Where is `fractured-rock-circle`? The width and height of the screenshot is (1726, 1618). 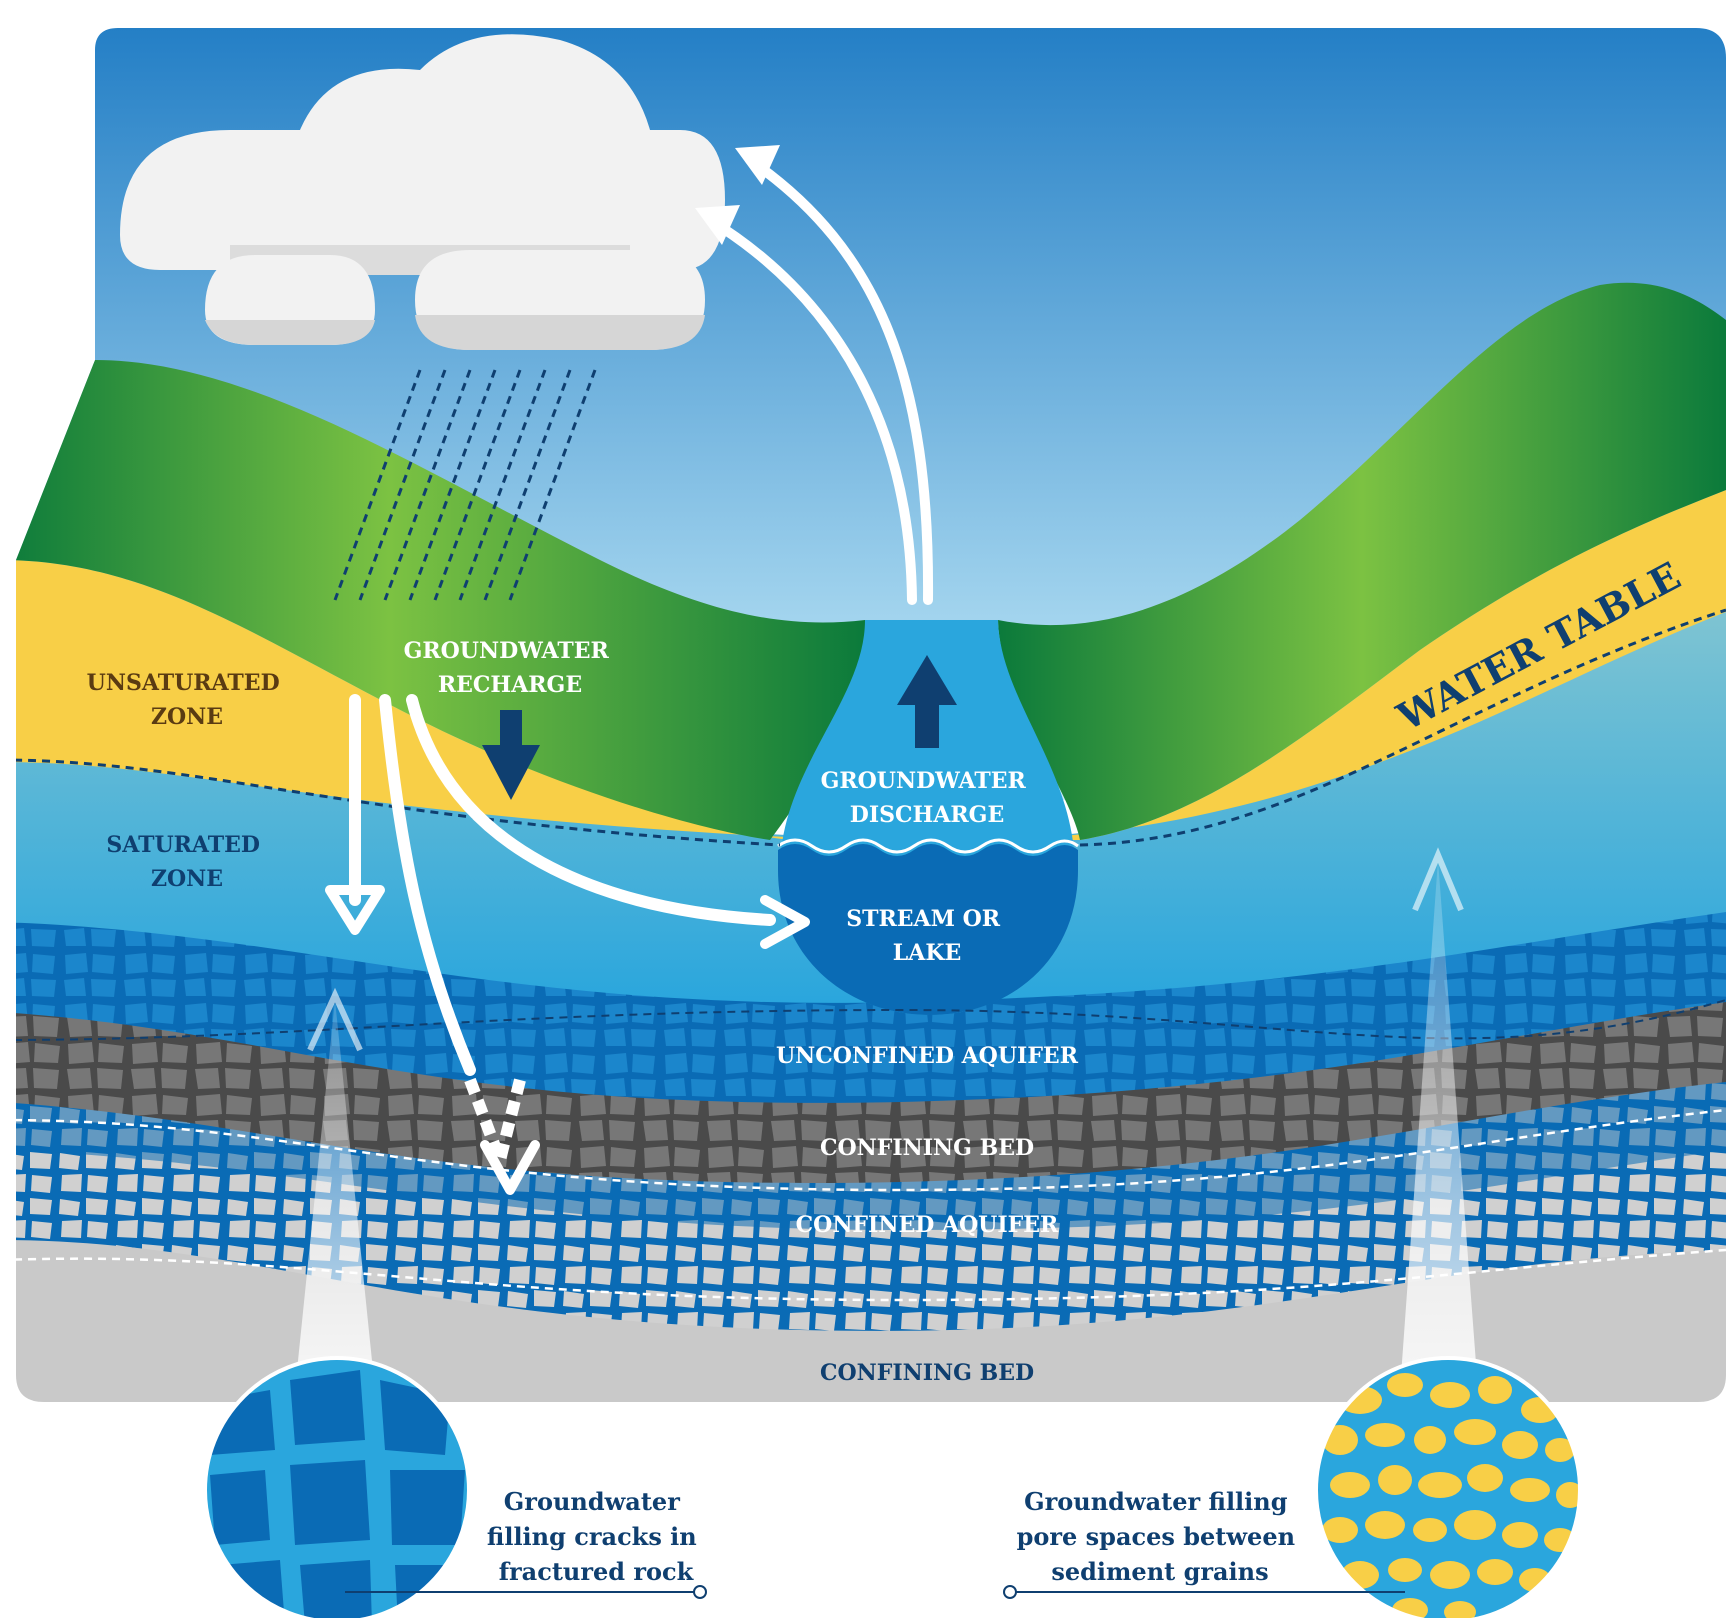
fractured-rock-circle is located at coordinates (337, 1488).